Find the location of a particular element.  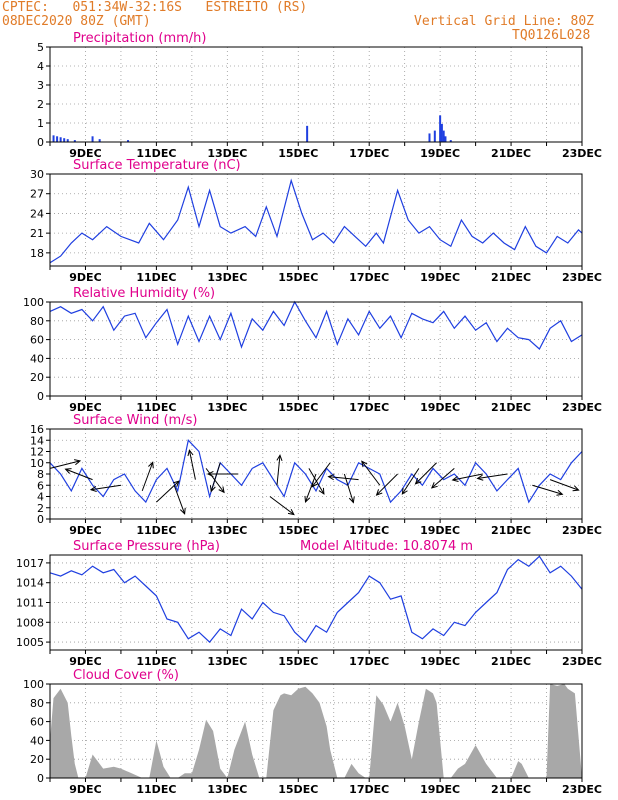

y-tick-label: 5 is located at coordinates (40, 47).